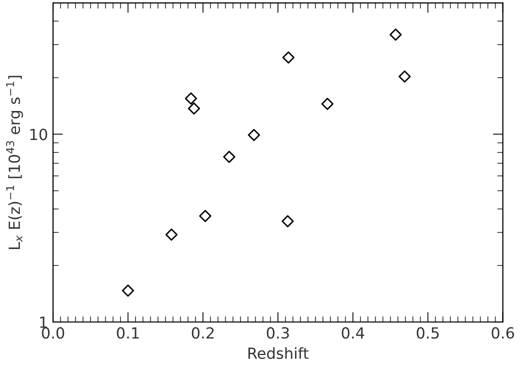 This screenshot has height=368, width=520. I want to click on x-tick-label: 0.4, so click(353, 333).